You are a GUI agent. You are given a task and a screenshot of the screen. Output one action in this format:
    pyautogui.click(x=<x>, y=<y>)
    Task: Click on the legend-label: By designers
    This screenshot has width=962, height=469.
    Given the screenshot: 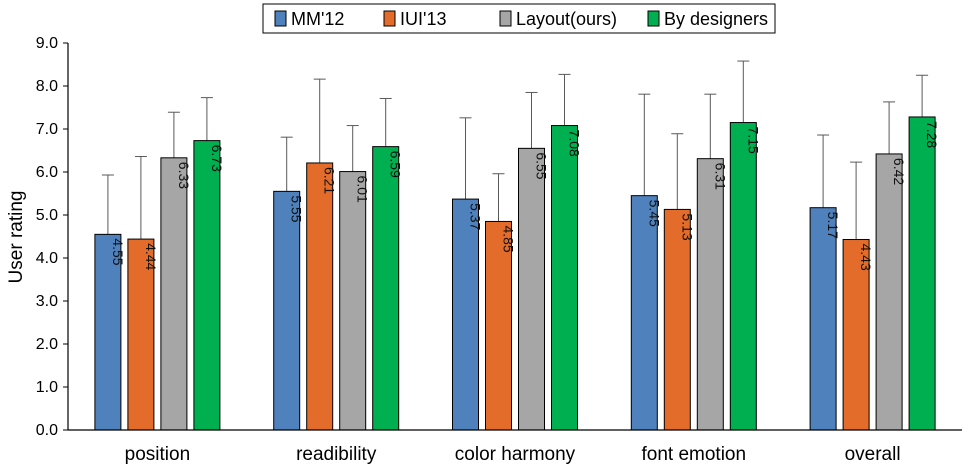 What is the action you would take?
    pyautogui.click(x=716, y=19)
    